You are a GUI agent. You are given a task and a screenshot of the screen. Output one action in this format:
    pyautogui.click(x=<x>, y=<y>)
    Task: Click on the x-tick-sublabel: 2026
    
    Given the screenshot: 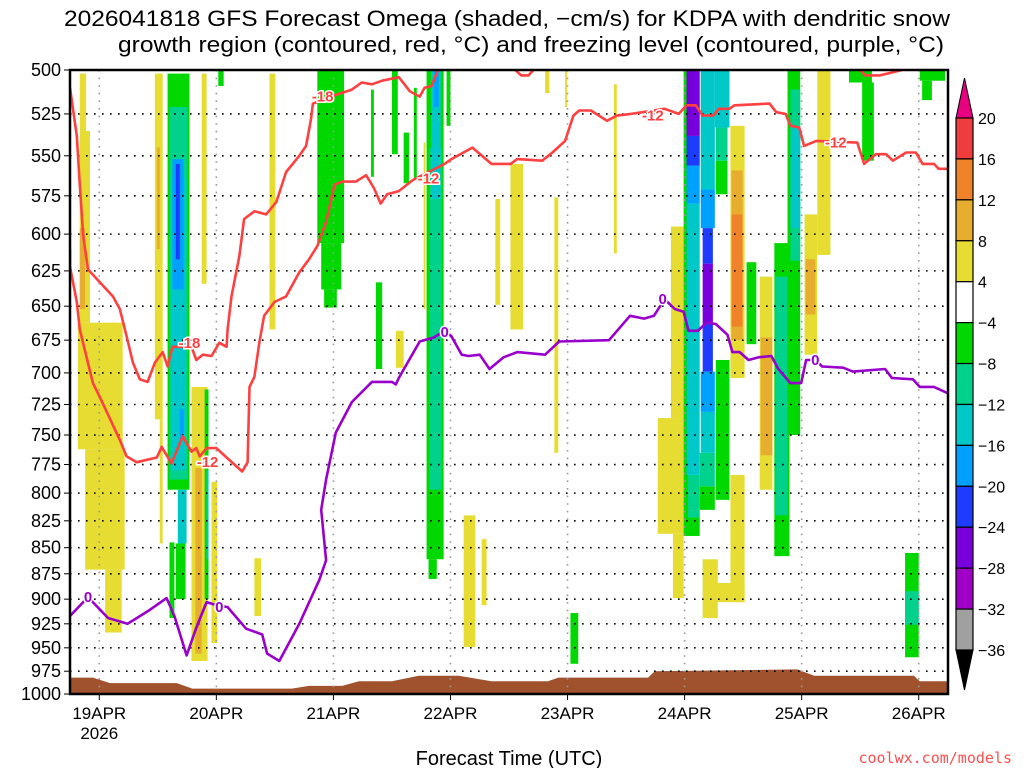 What is the action you would take?
    pyautogui.click(x=99, y=733)
    